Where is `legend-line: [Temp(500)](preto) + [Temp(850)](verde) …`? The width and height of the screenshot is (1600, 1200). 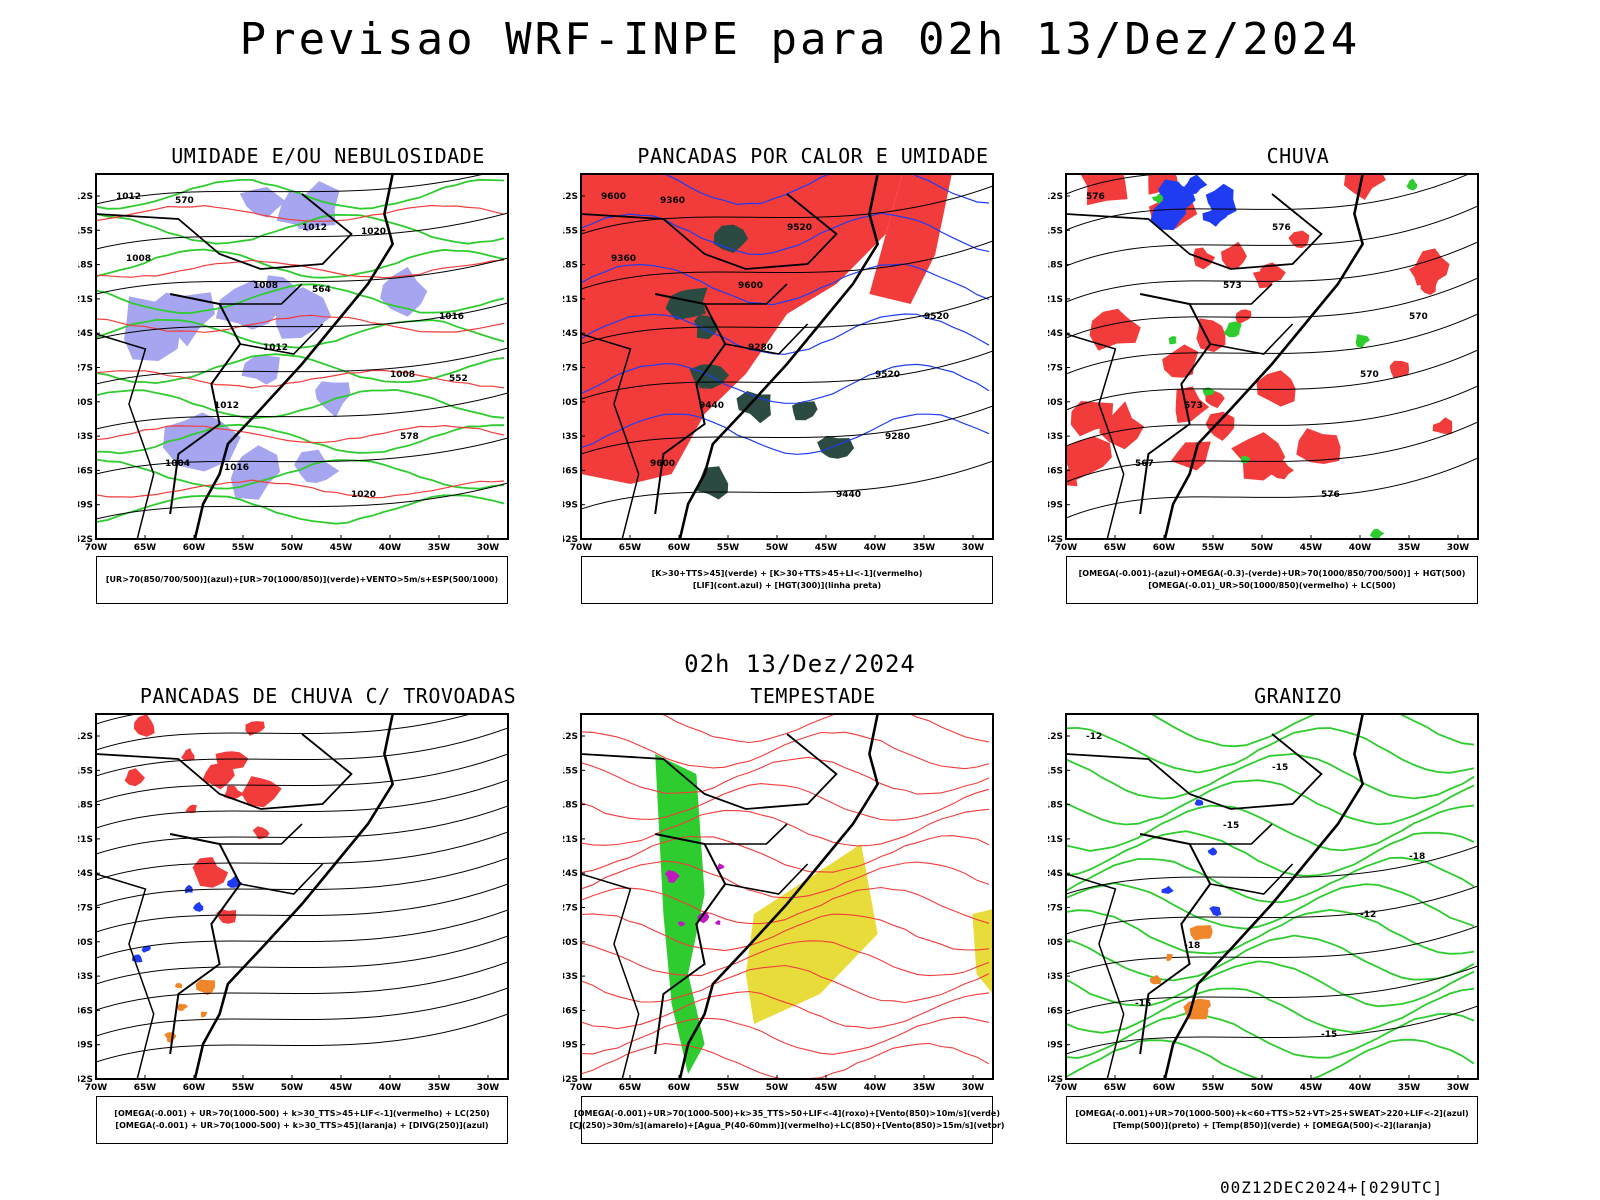 legend-line: [Temp(500)](preto) + [Temp(850)](verde) … is located at coordinates (1272, 1125).